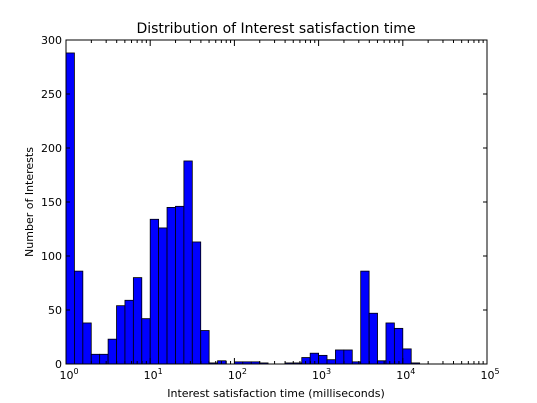 This screenshot has height=403, width=537. I want to click on x-tick-label: 10⁵, so click(489, 374).